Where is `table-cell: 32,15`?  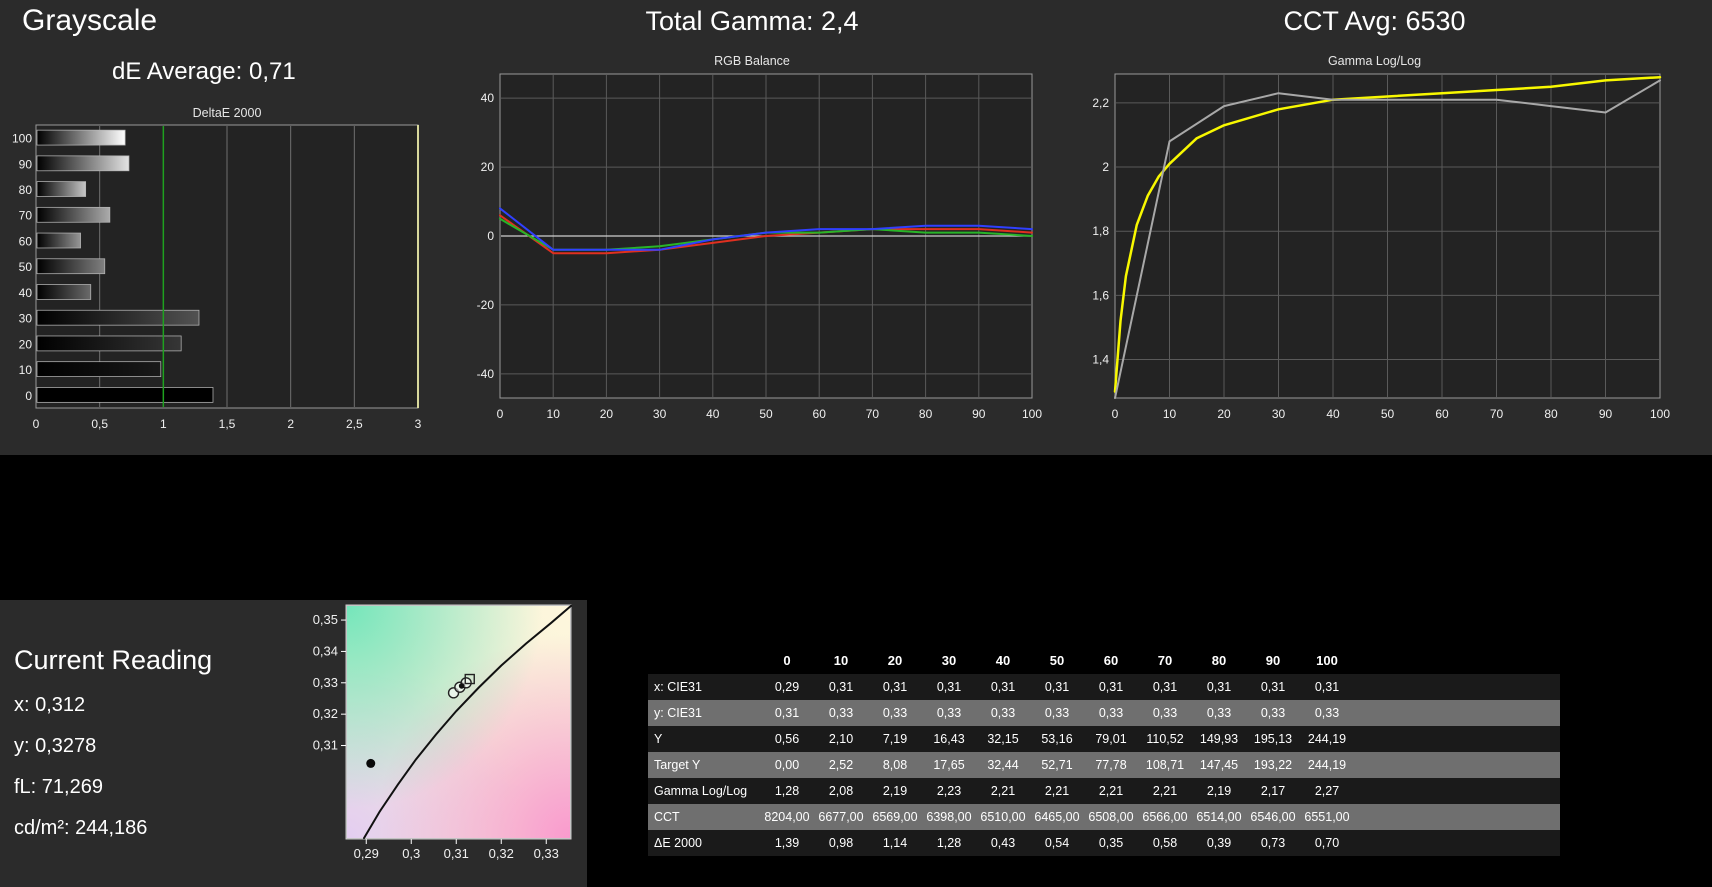
table-cell: 32,15 is located at coordinates (1003, 739).